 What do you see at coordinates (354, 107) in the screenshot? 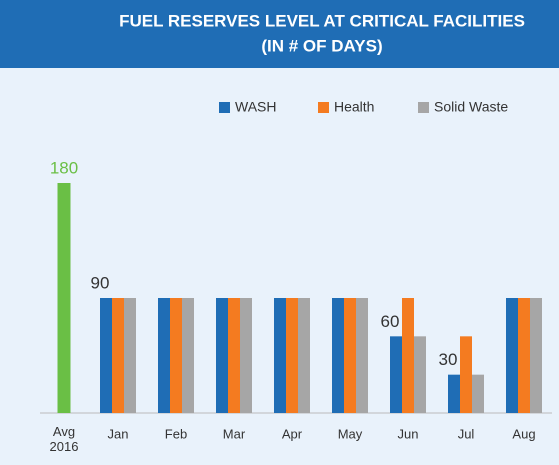
I see `legend-label: Health` at bounding box center [354, 107].